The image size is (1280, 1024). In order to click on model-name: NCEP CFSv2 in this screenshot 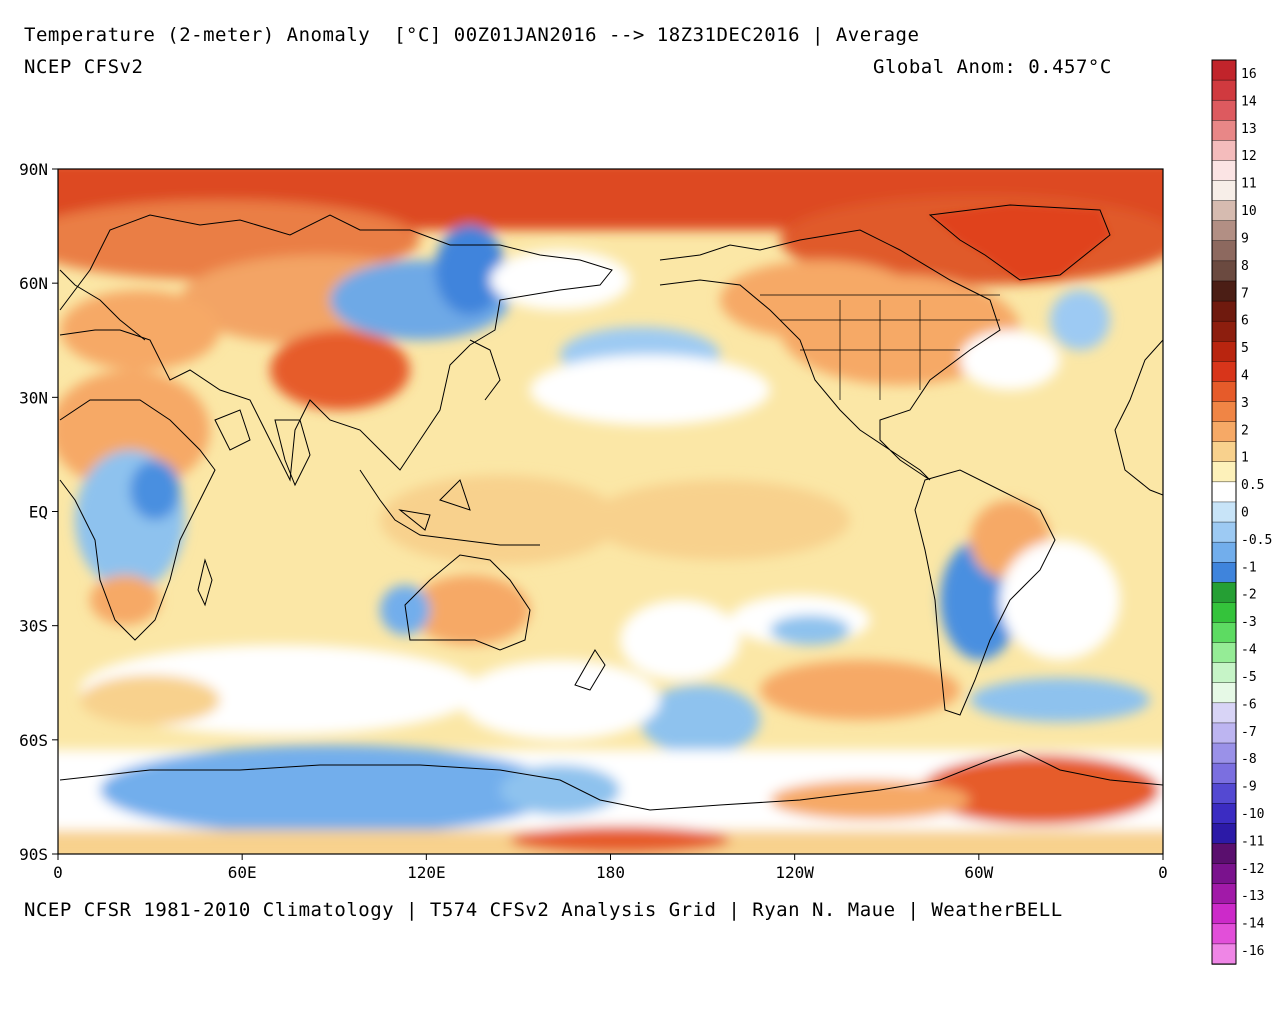, I will do `click(84, 67)`.